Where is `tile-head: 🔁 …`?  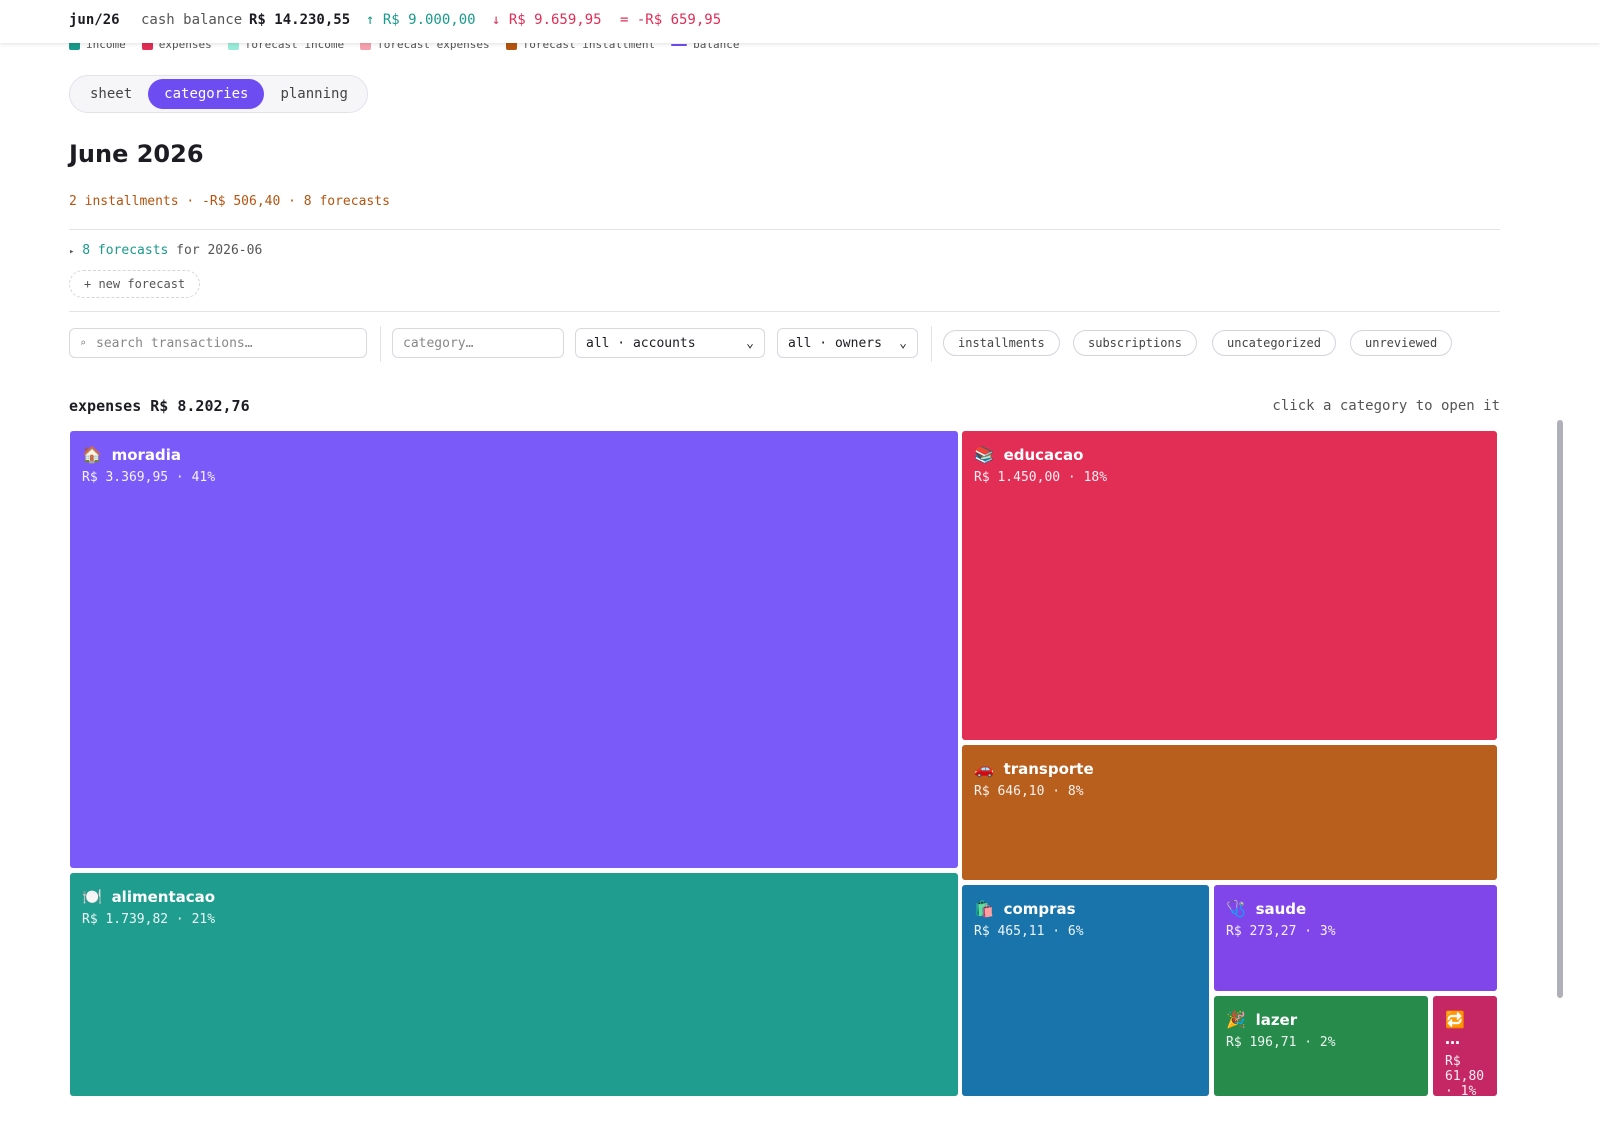
tile-head: 🔁 … is located at coordinates (1465, 1029).